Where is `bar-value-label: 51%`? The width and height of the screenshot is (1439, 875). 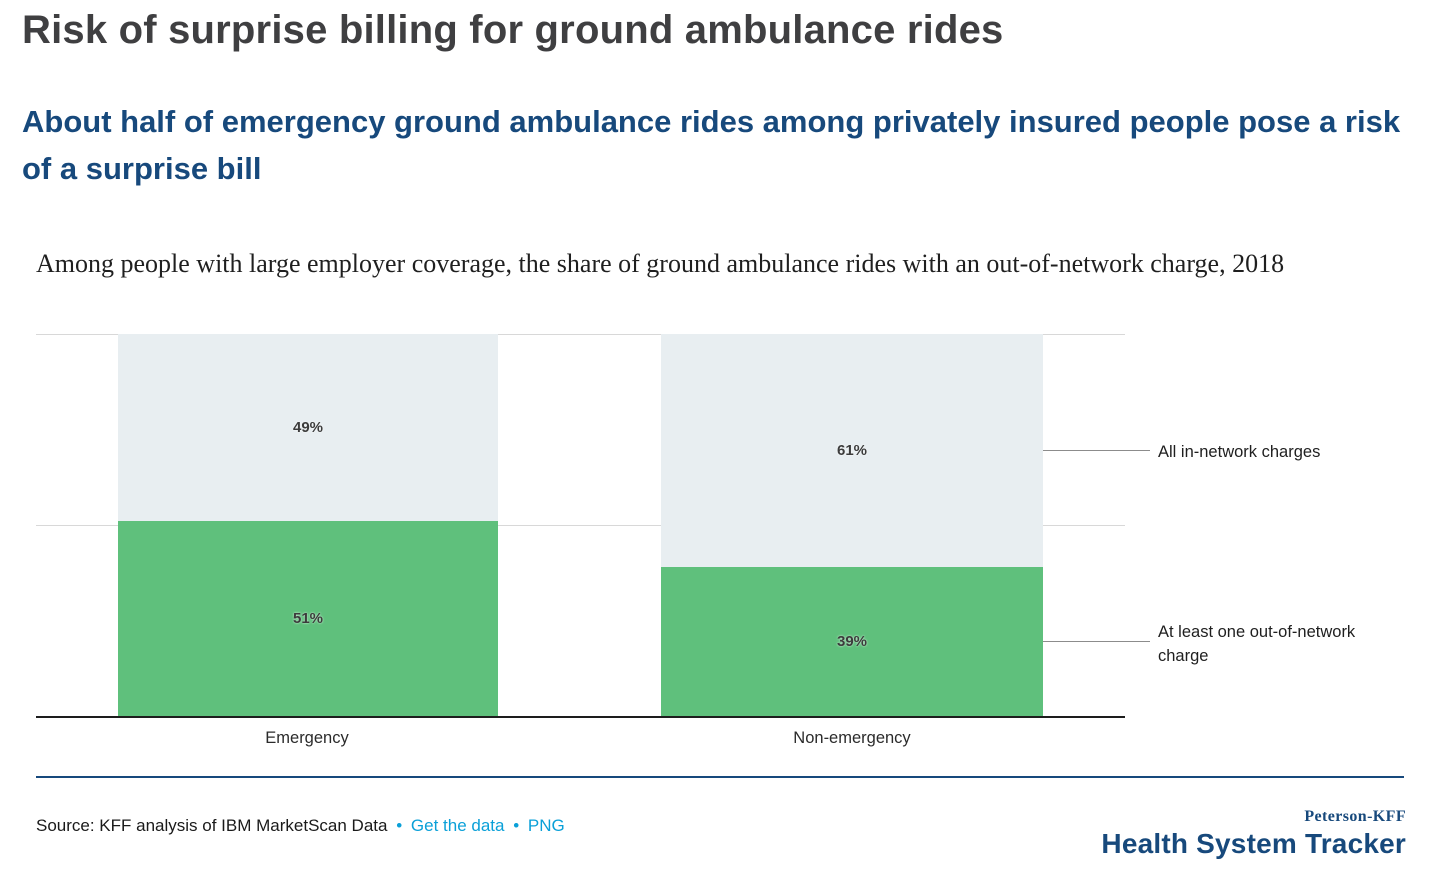
bar-value-label: 51% is located at coordinates (308, 619).